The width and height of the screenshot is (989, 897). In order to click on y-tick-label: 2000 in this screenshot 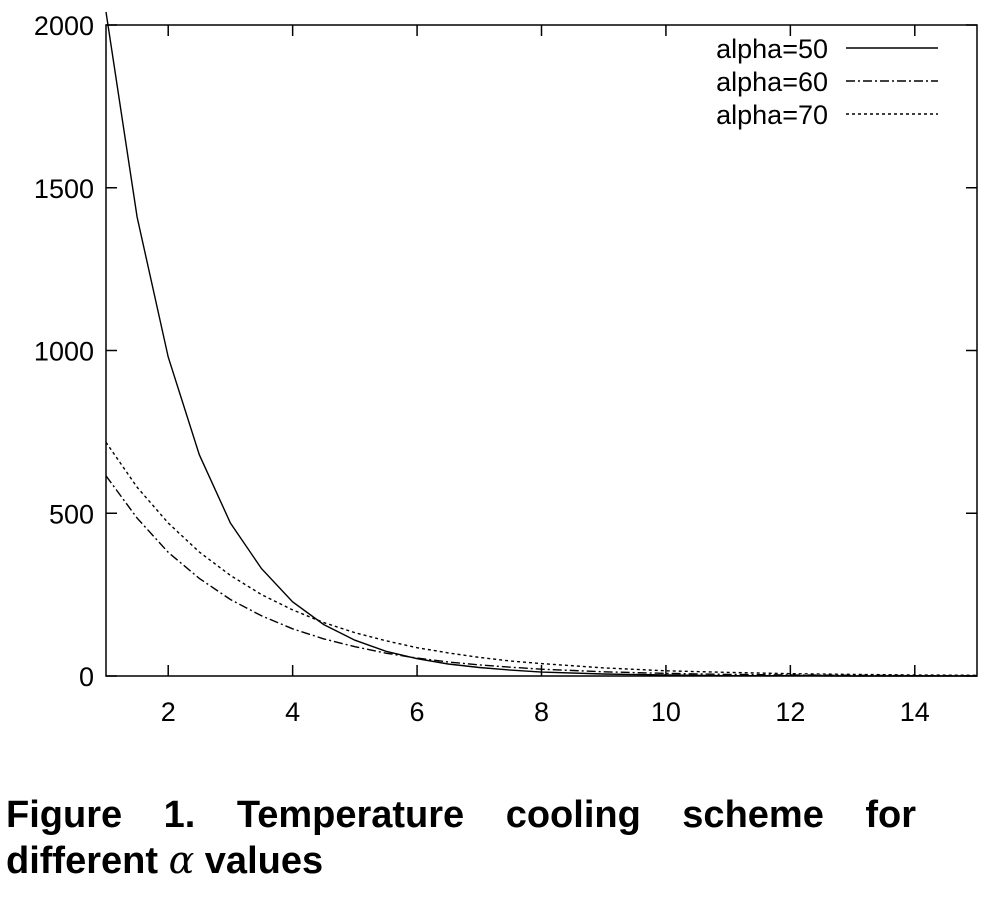, I will do `click(64, 26)`.